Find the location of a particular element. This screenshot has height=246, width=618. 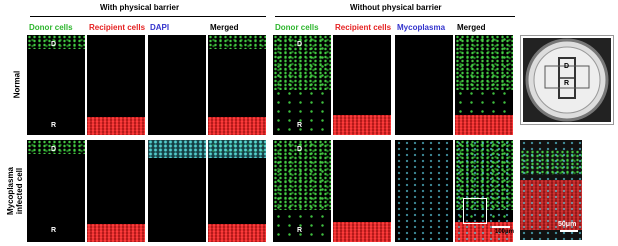

scale-label: 50μm is located at coordinates (567, 224).